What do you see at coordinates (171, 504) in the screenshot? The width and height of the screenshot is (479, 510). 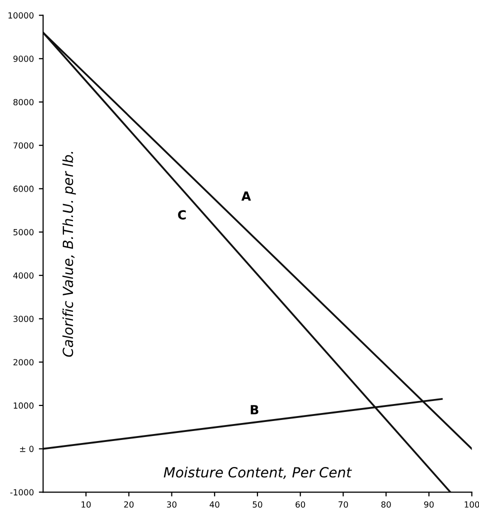 I see `x-tick-label: 30` at bounding box center [171, 504].